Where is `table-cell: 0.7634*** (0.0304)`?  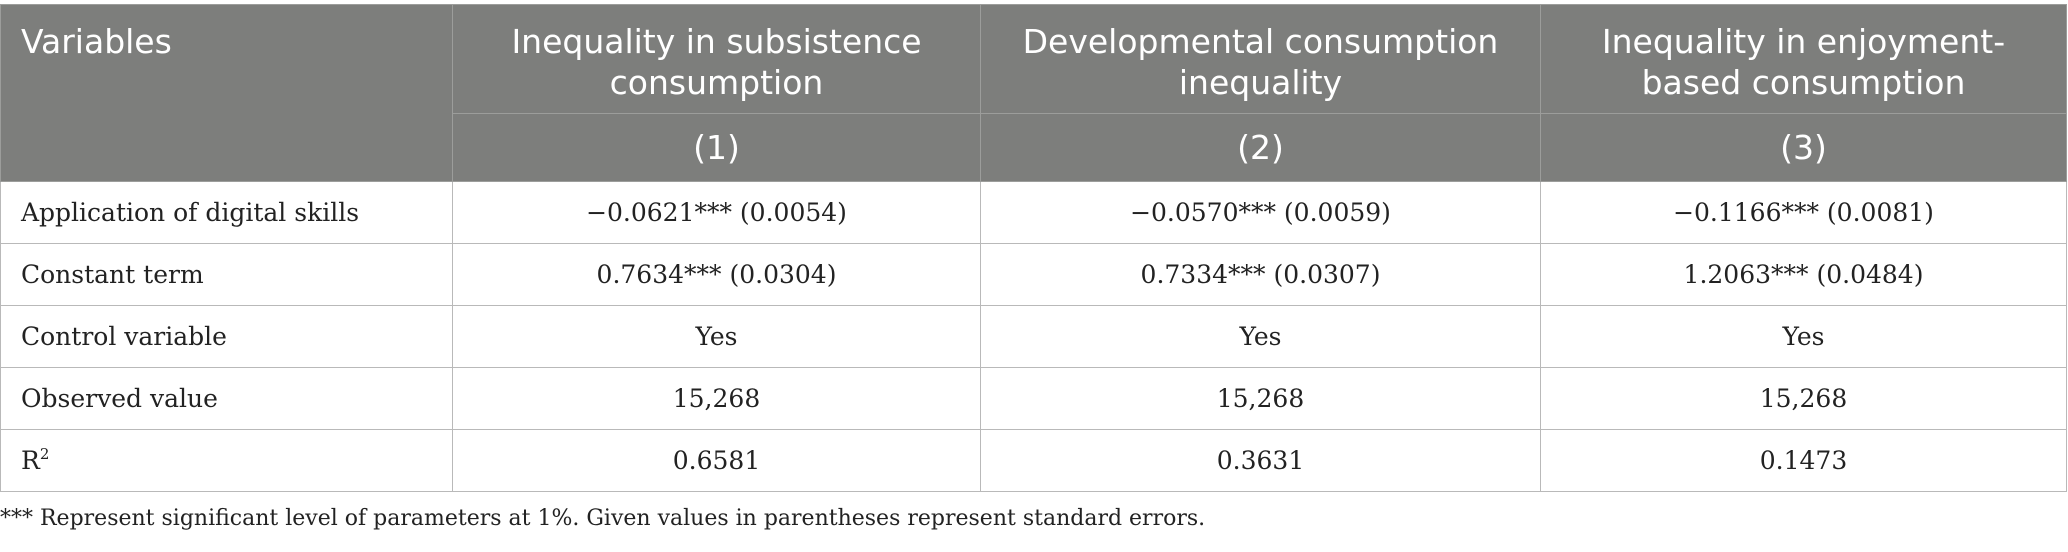
table-cell: 0.7634*** (0.0304) is located at coordinates (716, 274).